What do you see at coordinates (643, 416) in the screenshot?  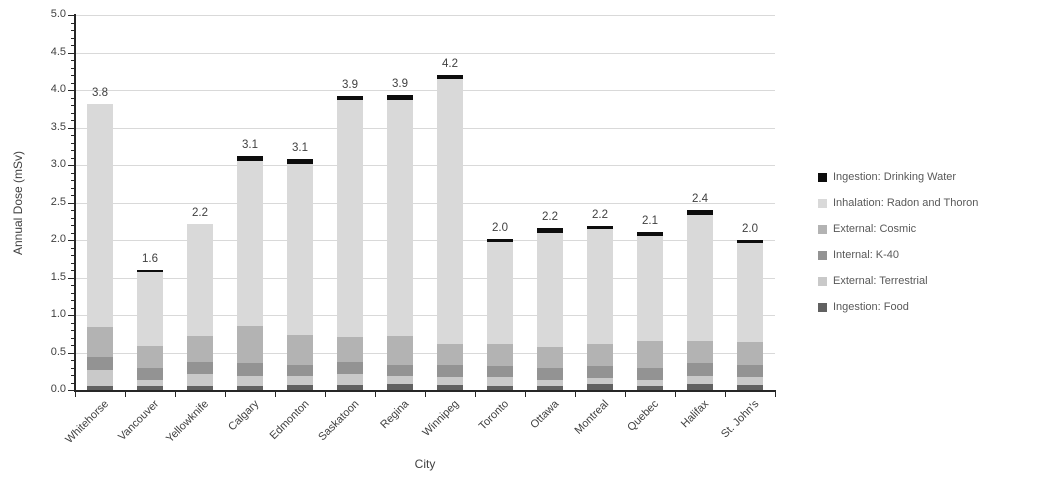 I see `x-category-label: Quebec` at bounding box center [643, 416].